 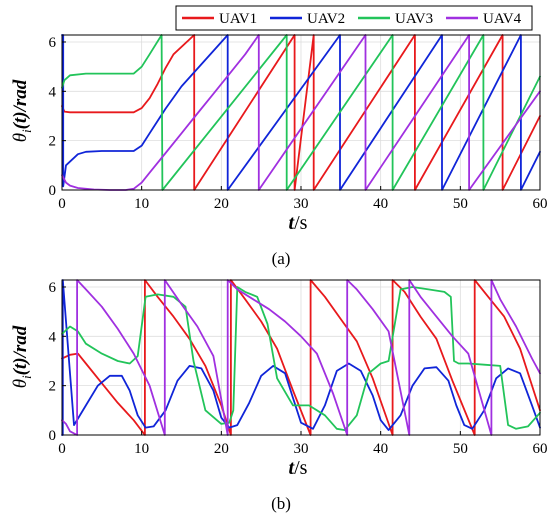 I want to click on panel-b-ytick-label: 4, so click(x=53, y=337).